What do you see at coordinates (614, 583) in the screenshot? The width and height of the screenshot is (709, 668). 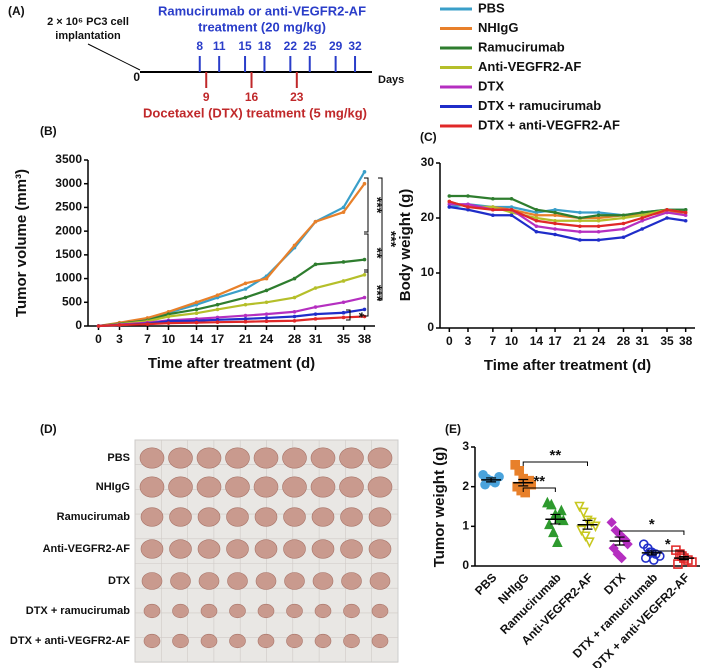 I see `x-tick-label: DTX` at bounding box center [614, 583].